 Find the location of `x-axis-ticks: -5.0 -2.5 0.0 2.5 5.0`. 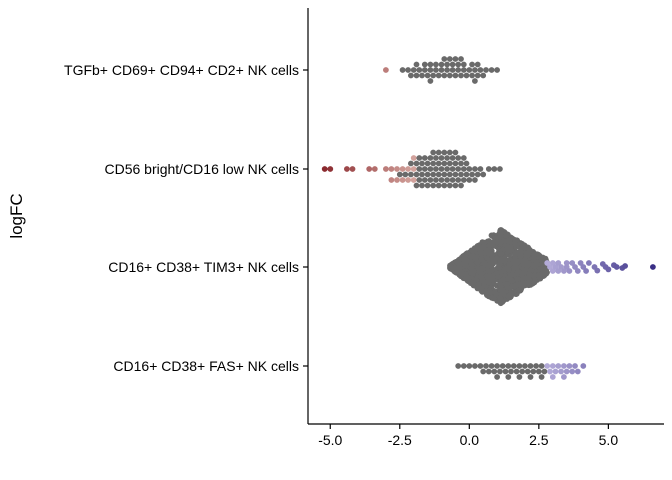

x-axis-ticks: -5.0 -2.5 0.0 2.5 5.0 is located at coordinates (468, 436).